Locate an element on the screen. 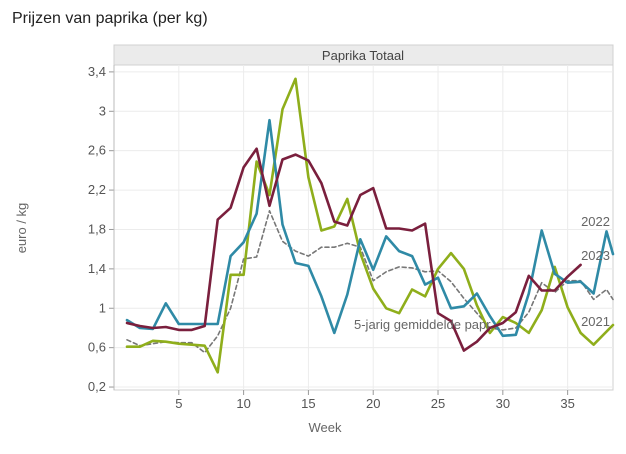  series-label-2022: 2022 is located at coordinates (595, 221).